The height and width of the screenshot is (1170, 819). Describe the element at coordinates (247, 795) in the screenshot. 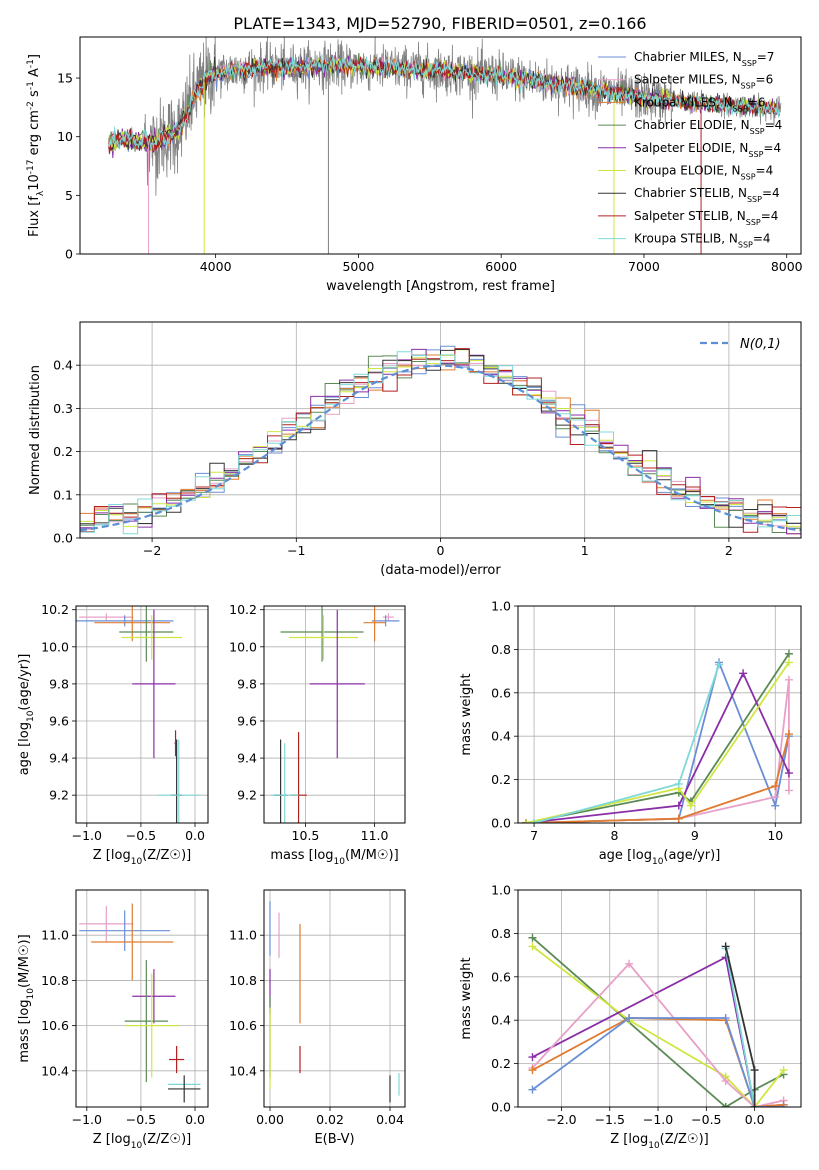

I see `age_vs_mass-ytick-label: 9.2` at that location.